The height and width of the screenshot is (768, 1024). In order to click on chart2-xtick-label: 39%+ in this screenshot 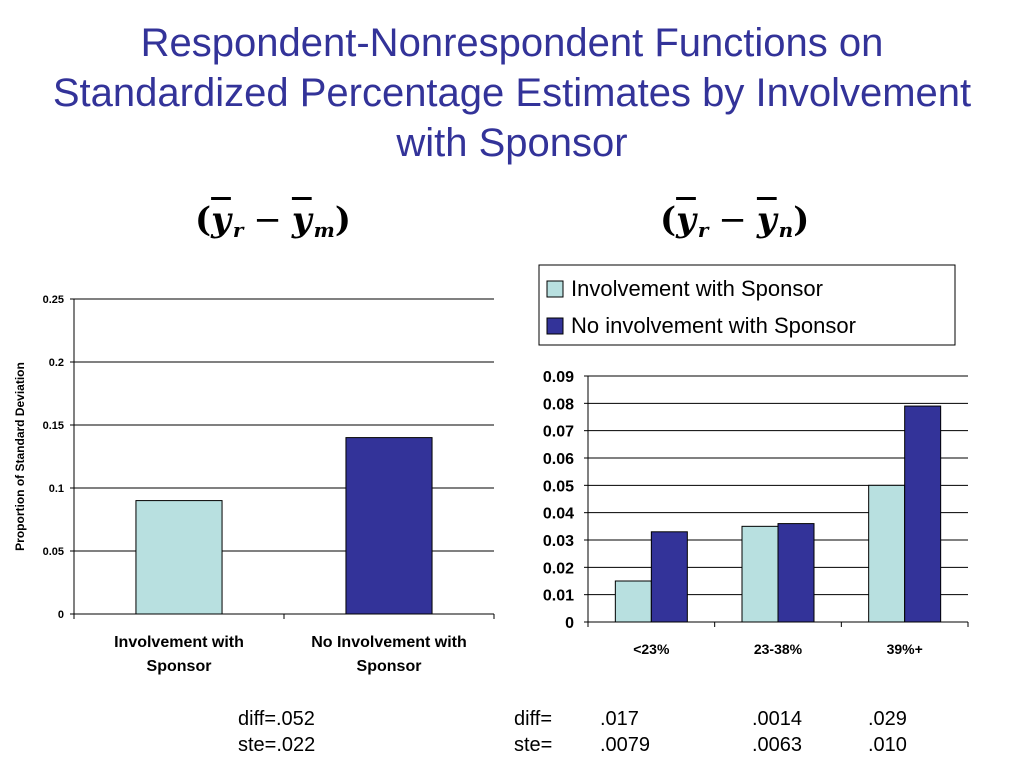, I will do `click(905, 649)`.